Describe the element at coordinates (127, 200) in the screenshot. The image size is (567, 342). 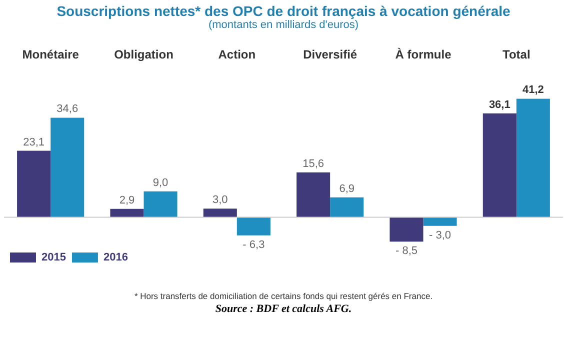
I see `data-label: 2,9` at that location.